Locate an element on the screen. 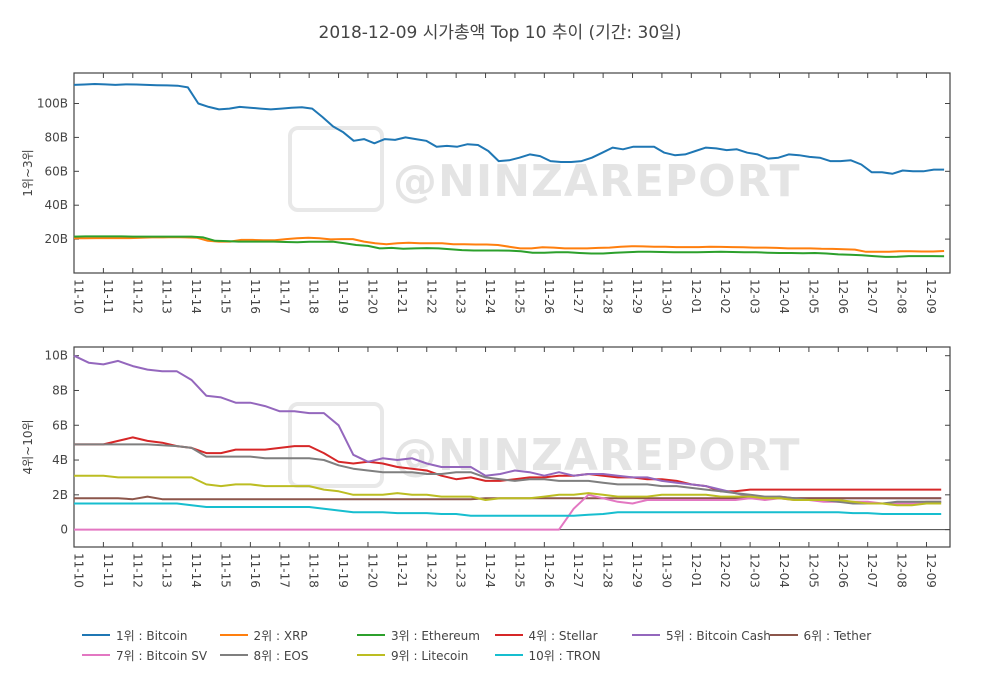 This screenshot has height=680, width=1000. y-tick-label: 40B is located at coordinates (56, 205).